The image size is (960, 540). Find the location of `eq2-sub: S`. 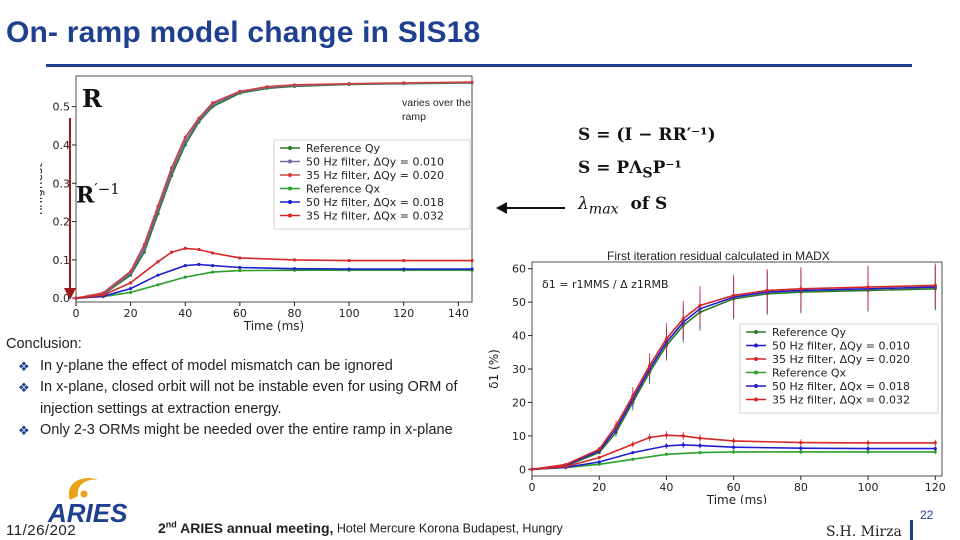

eq2-sub: S is located at coordinates (647, 173).